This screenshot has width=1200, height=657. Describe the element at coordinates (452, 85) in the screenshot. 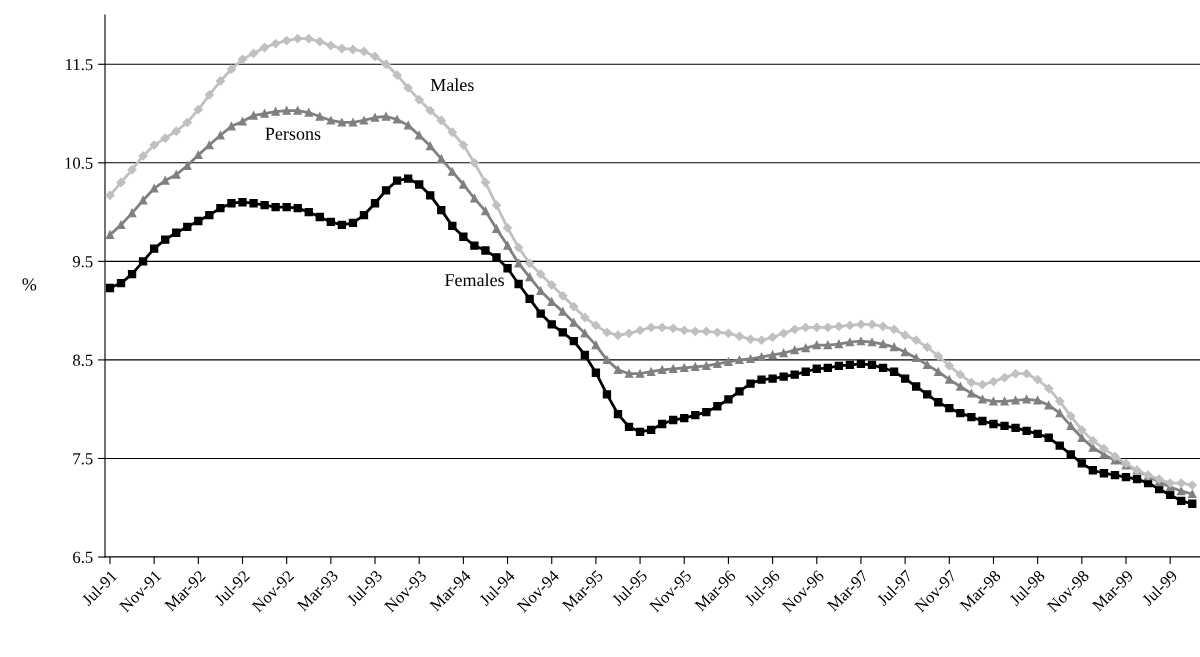

I see `series-label: Males` at that location.